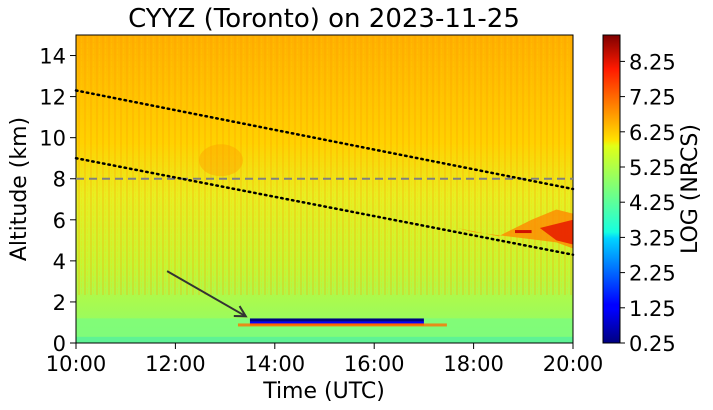  Describe the element at coordinates (76, 364) in the screenshot. I see `x-tick-label: 10:00` at that location.